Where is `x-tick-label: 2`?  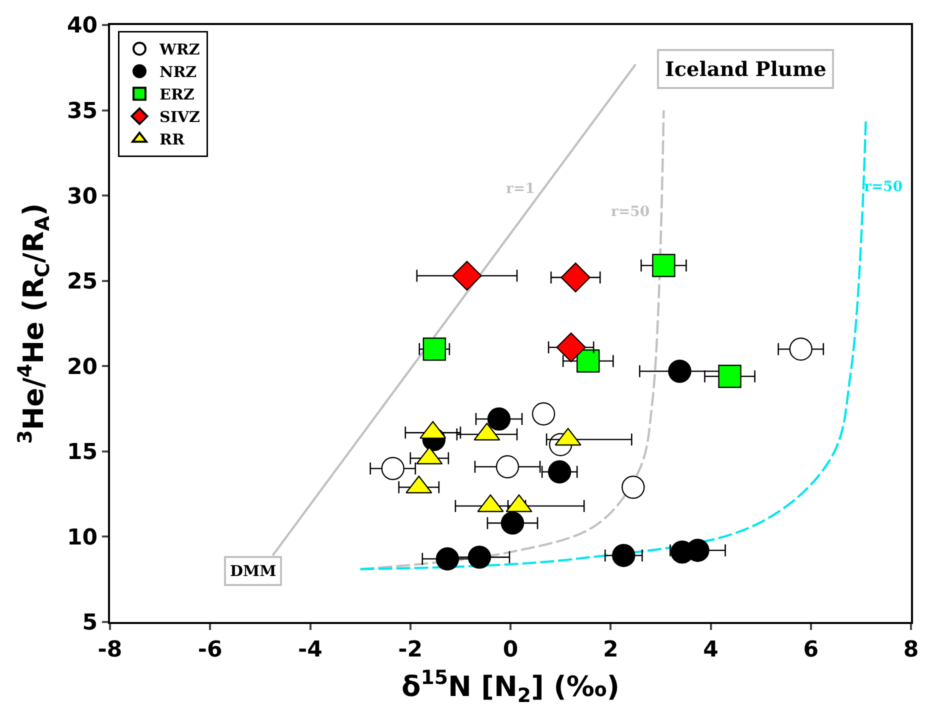 x-tick-label: 2 is located at coordinates (610, 649).